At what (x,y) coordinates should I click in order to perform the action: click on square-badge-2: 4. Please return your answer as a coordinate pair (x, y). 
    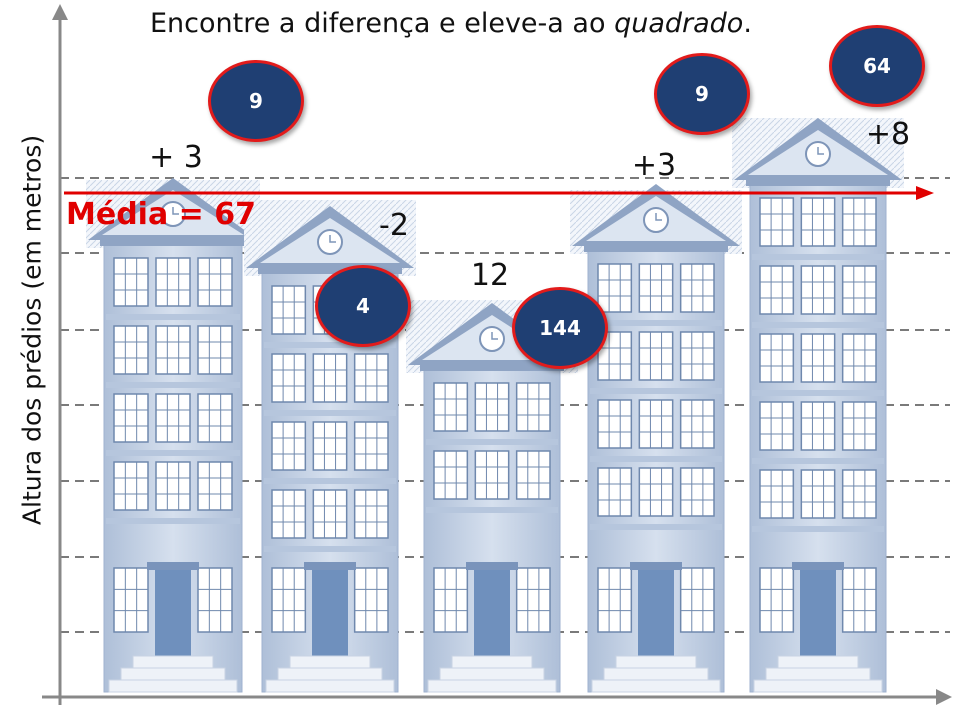
    Looking at the image, I should click on (363, 306).